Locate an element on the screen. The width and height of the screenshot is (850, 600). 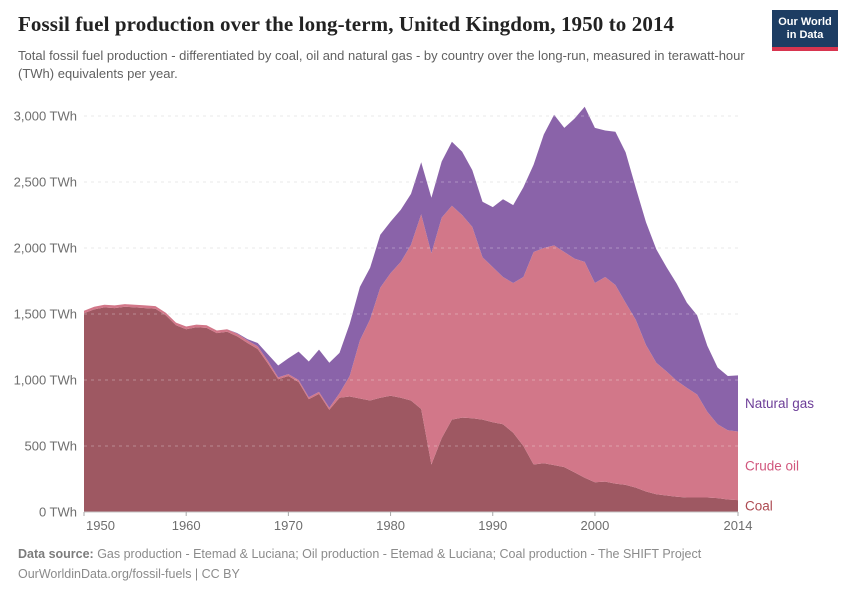
series-label-coal: Coal is located at coordinates (759, 506).